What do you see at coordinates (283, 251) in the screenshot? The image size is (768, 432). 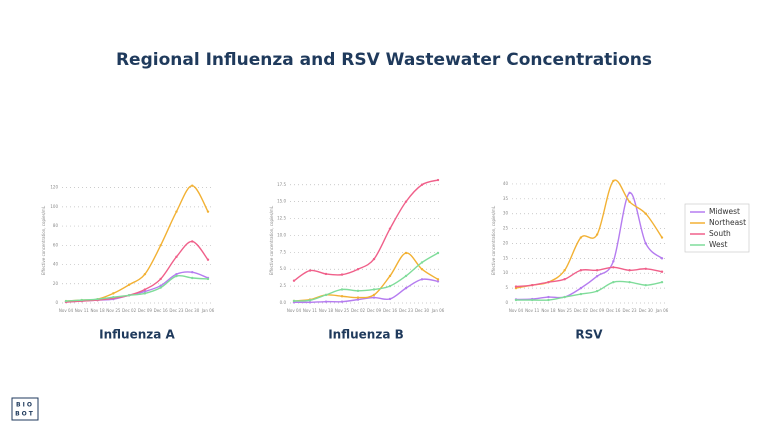 I see `y-tick-label: 7.5` at bounding box center [283, 251].